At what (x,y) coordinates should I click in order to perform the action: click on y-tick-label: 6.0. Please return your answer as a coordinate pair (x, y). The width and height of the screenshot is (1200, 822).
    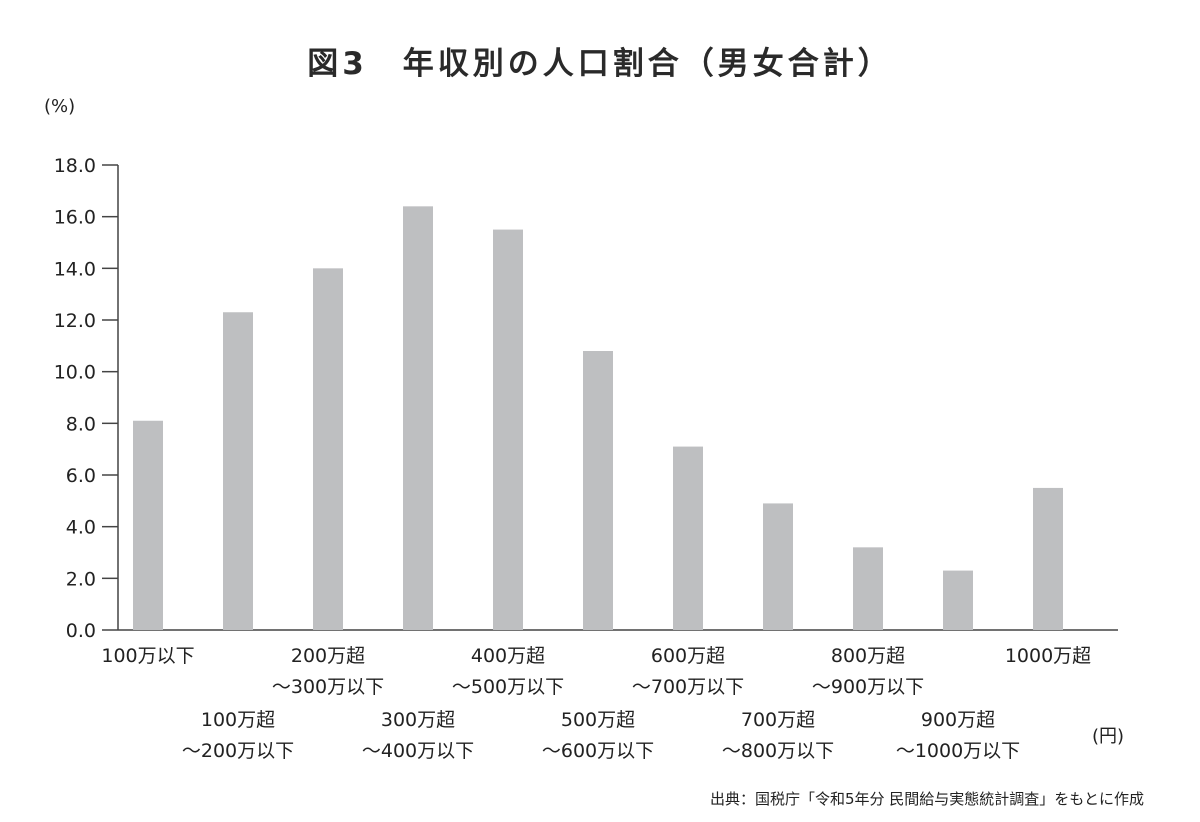
    Looking at the image, I should click on (81, 476).